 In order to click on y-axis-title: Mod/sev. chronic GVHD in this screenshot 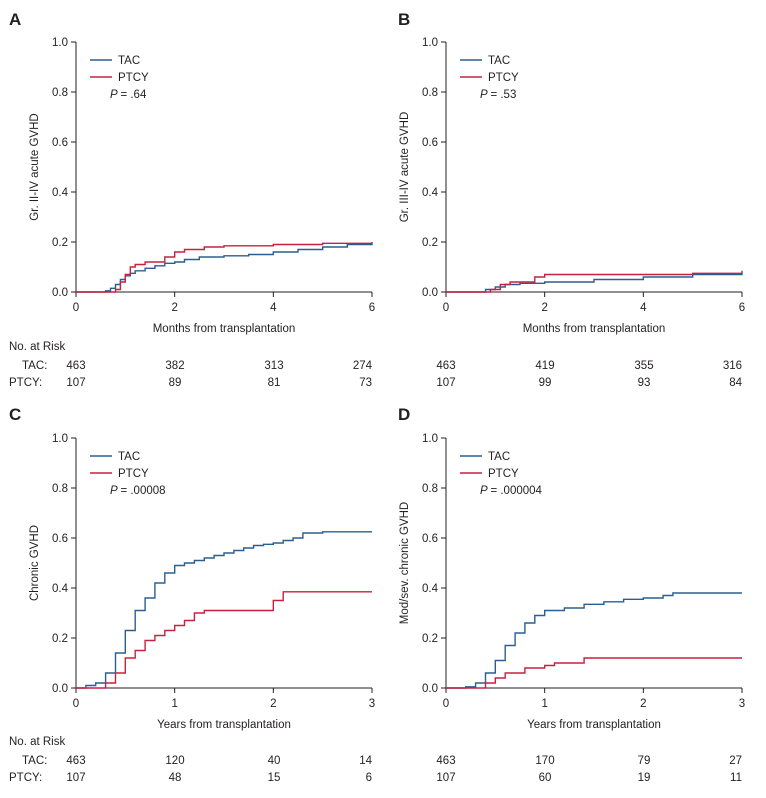, I will do `click(405, 563)`.